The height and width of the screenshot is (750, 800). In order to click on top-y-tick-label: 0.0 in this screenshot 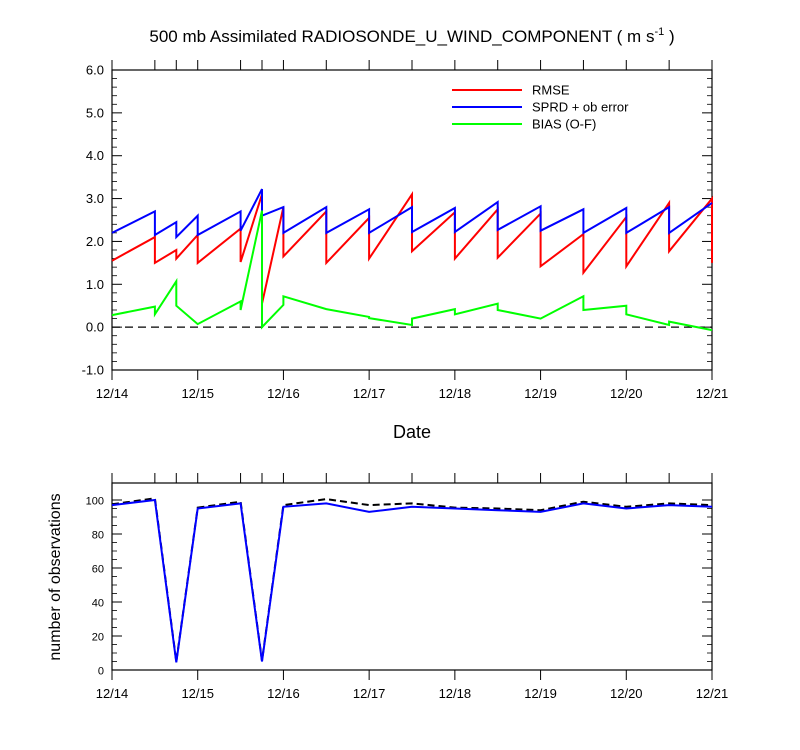, I will do `click(95, 327)`.